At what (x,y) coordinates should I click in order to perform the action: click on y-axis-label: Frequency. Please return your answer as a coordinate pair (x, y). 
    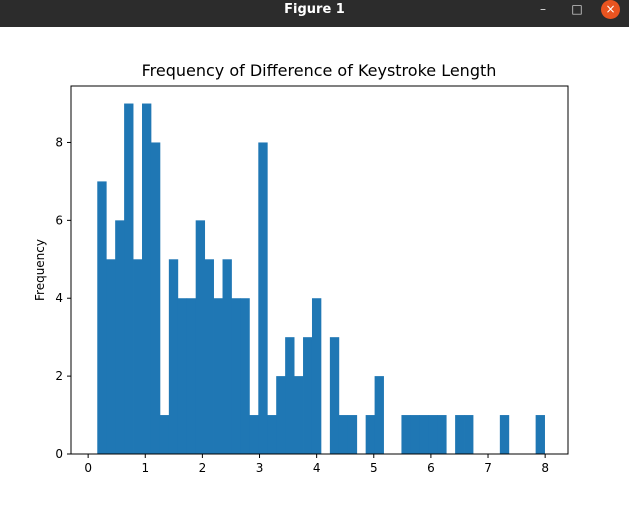
    Looking at the image, I should click on (40, 270).